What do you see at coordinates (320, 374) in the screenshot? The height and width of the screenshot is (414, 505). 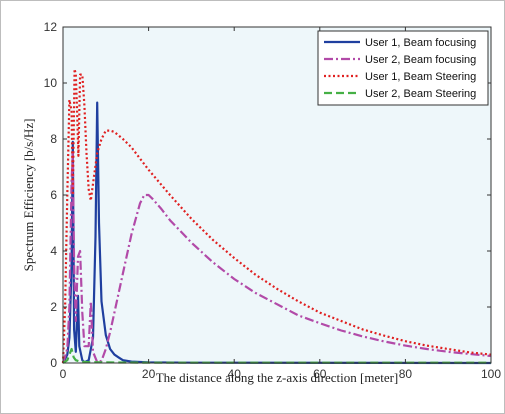 I see `x-tick-label: 60` at bounding box center [320, 374].